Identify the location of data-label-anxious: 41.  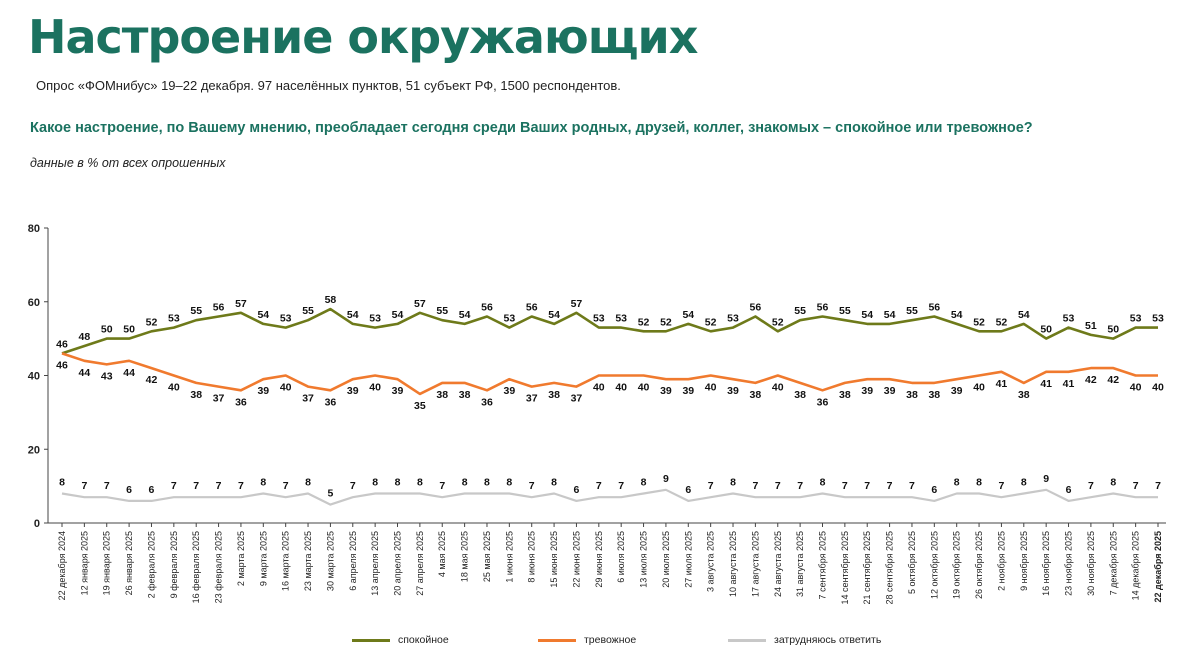
(1046, 384).